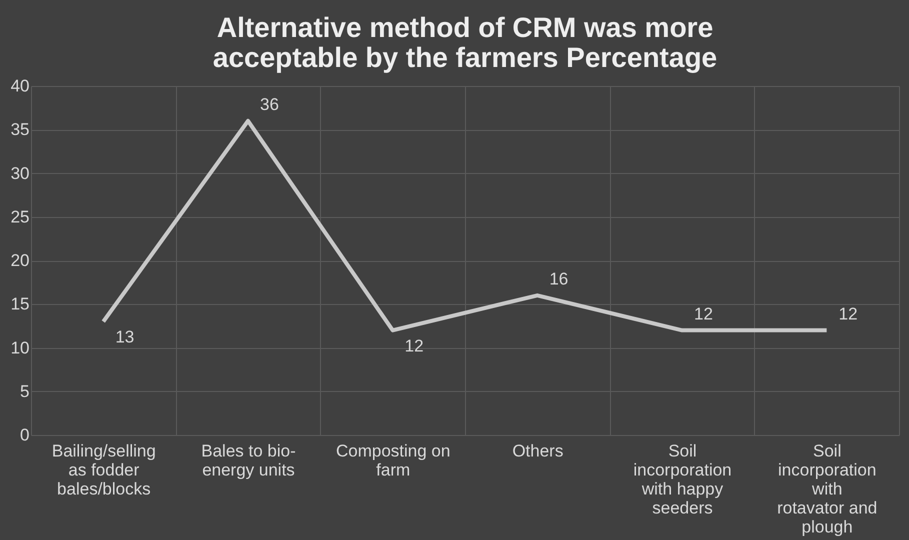 Image resolution: width=909 pixels, height=540 pixels. I want to click on y-tick-label: 0, so click(25, 435).